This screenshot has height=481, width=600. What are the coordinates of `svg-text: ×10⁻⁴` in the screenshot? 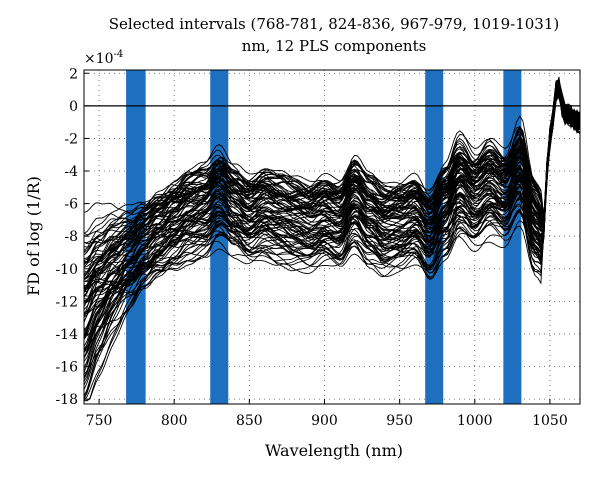 It's located at (103, 58).